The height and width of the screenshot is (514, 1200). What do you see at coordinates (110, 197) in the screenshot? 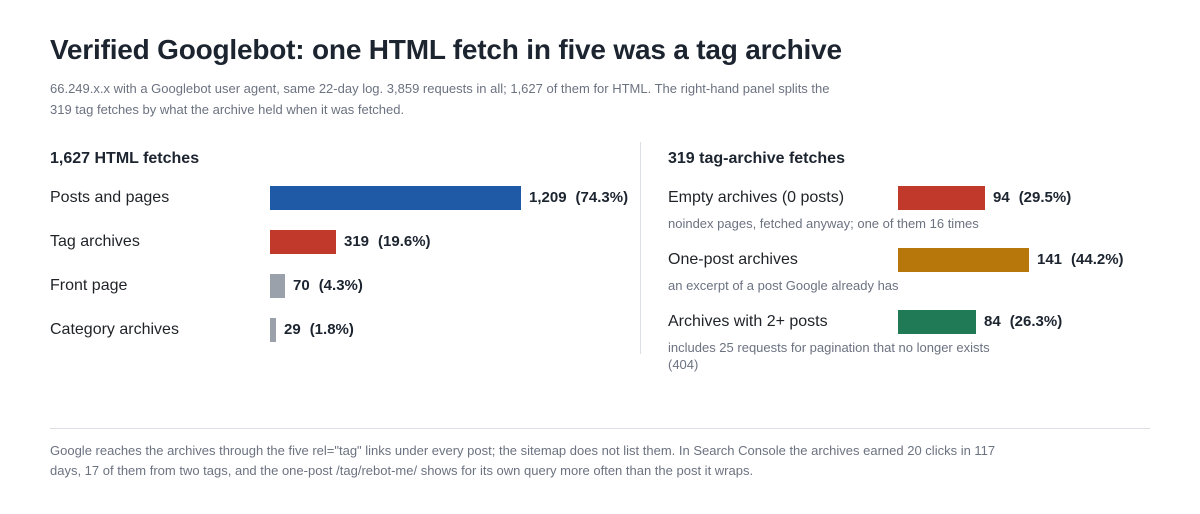
I see `category-label: Posts and pages` at bounding box center [110, 197].